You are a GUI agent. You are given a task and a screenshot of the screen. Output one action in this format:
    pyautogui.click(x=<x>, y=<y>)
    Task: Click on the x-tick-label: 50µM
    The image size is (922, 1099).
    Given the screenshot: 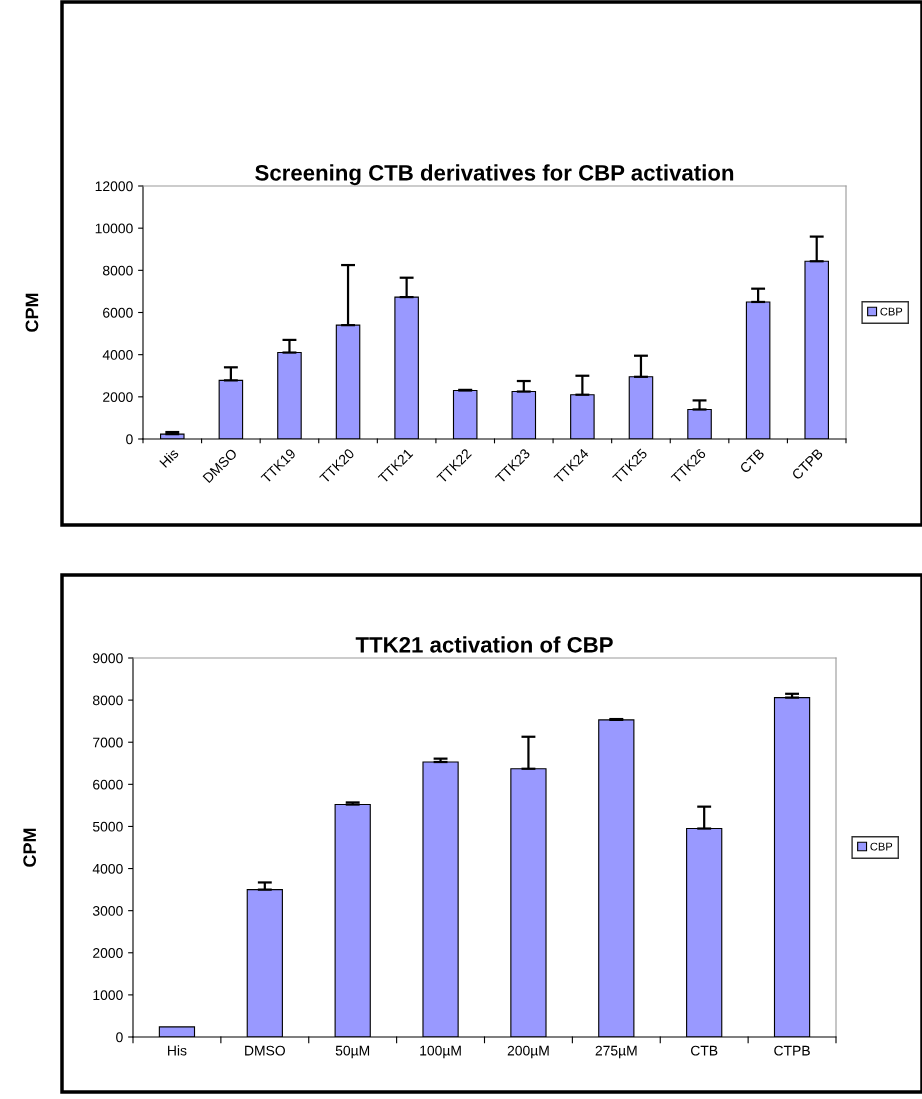 What is the action you would take?
    pyautogui.click(x=352, y=1052)
    